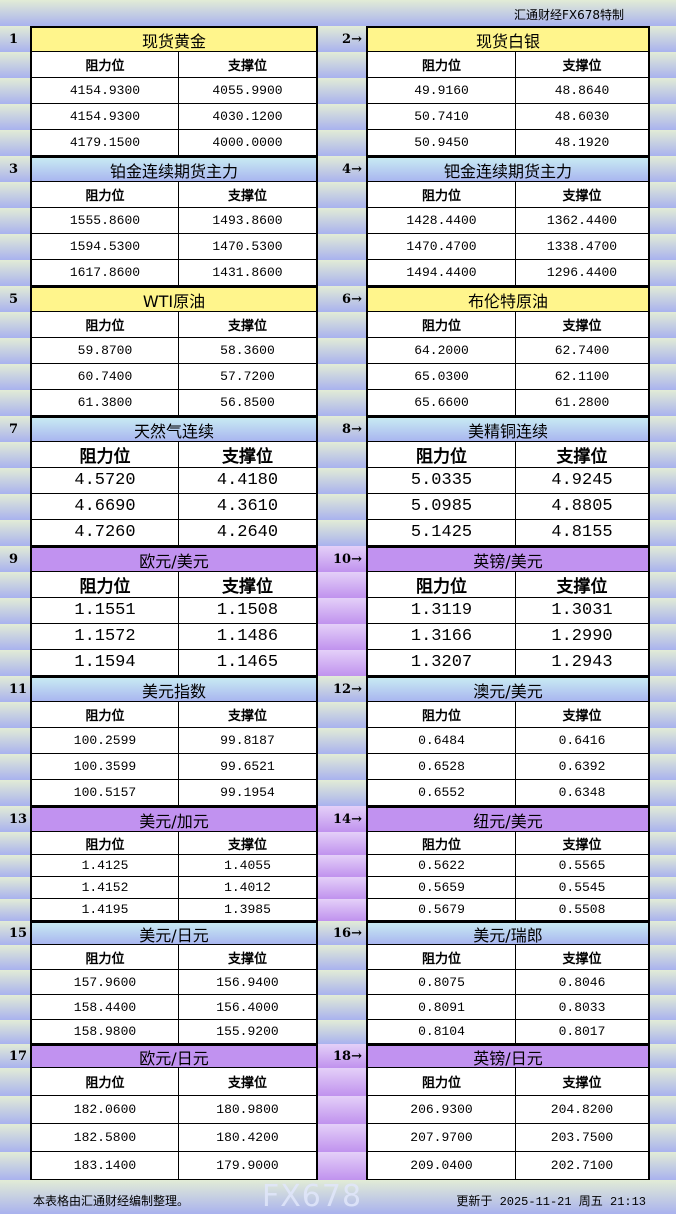  Describe the element at coordinates (582, 865) in the screenshot. I see `support-value: 0.5565` at that location.